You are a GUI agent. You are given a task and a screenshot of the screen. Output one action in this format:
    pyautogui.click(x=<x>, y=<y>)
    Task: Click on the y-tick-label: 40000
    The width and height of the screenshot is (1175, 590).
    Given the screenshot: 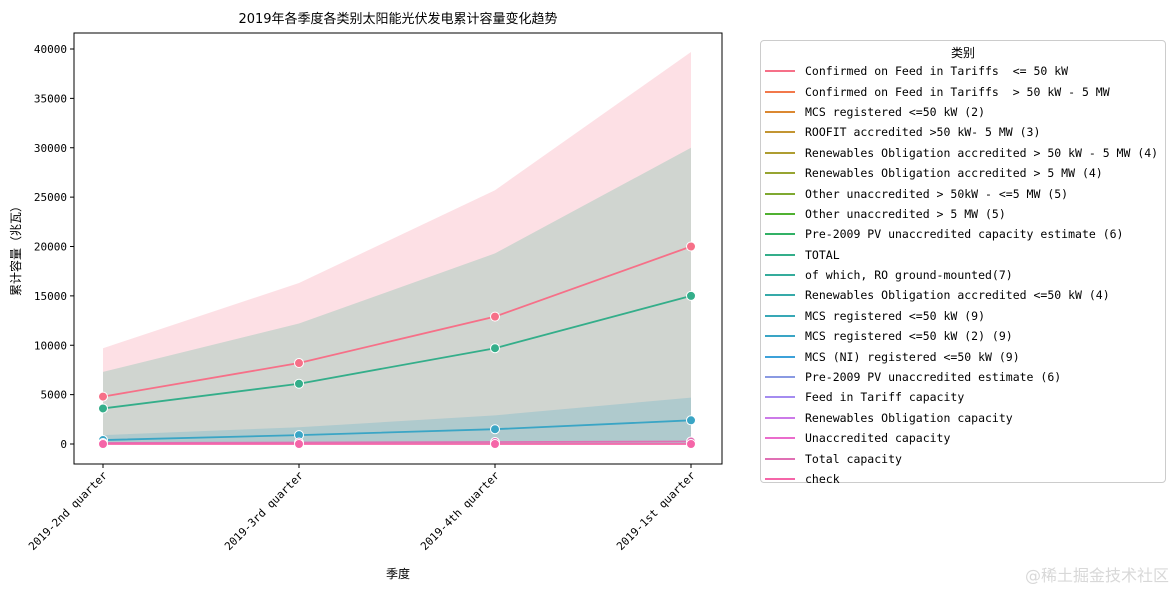 What is the action you would take?
    pyautogui.click(x=50, y=49)
    